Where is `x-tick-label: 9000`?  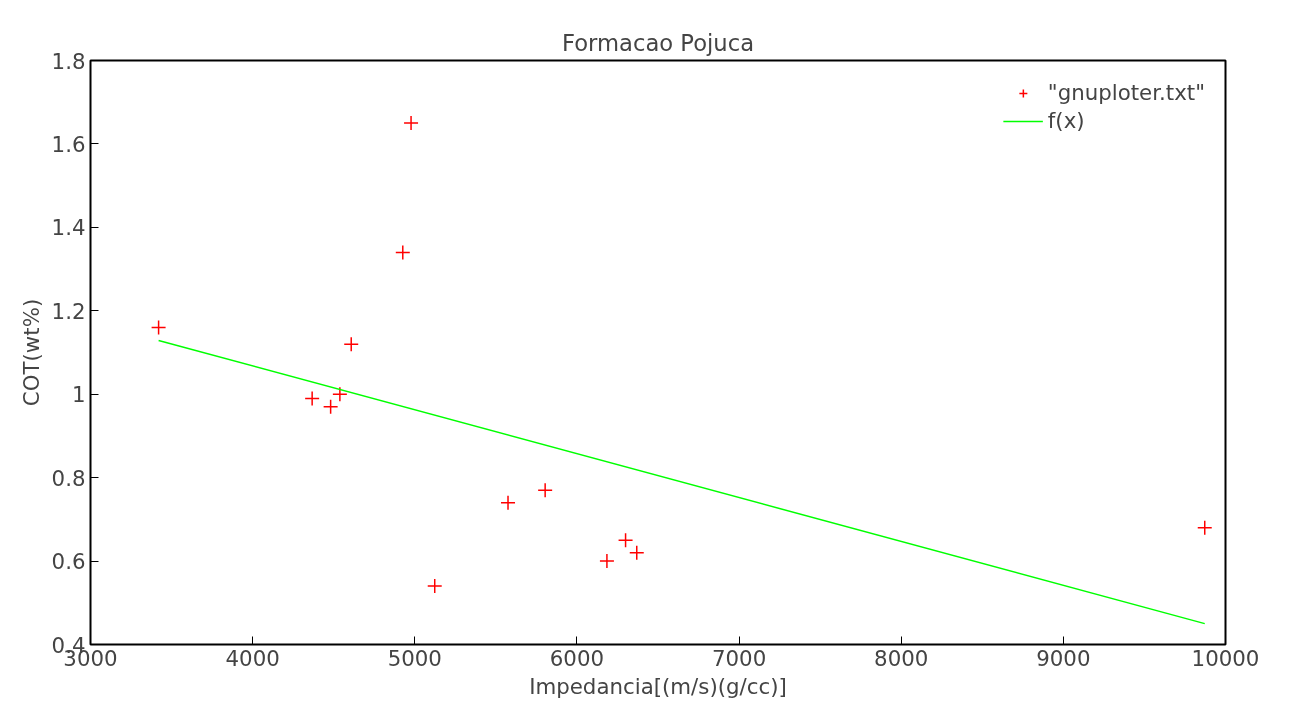 x-tick-label: 9000 is located at coordinates (1063, 658).